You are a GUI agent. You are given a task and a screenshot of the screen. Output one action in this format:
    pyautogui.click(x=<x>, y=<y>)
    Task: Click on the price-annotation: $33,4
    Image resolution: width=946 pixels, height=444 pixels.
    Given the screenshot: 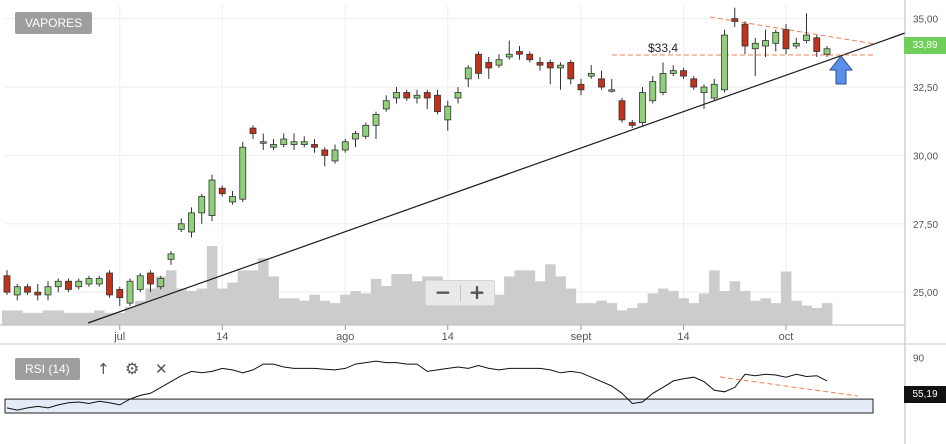 What is the action you would take?
    pyautogui.click(x=663, y=48)
    